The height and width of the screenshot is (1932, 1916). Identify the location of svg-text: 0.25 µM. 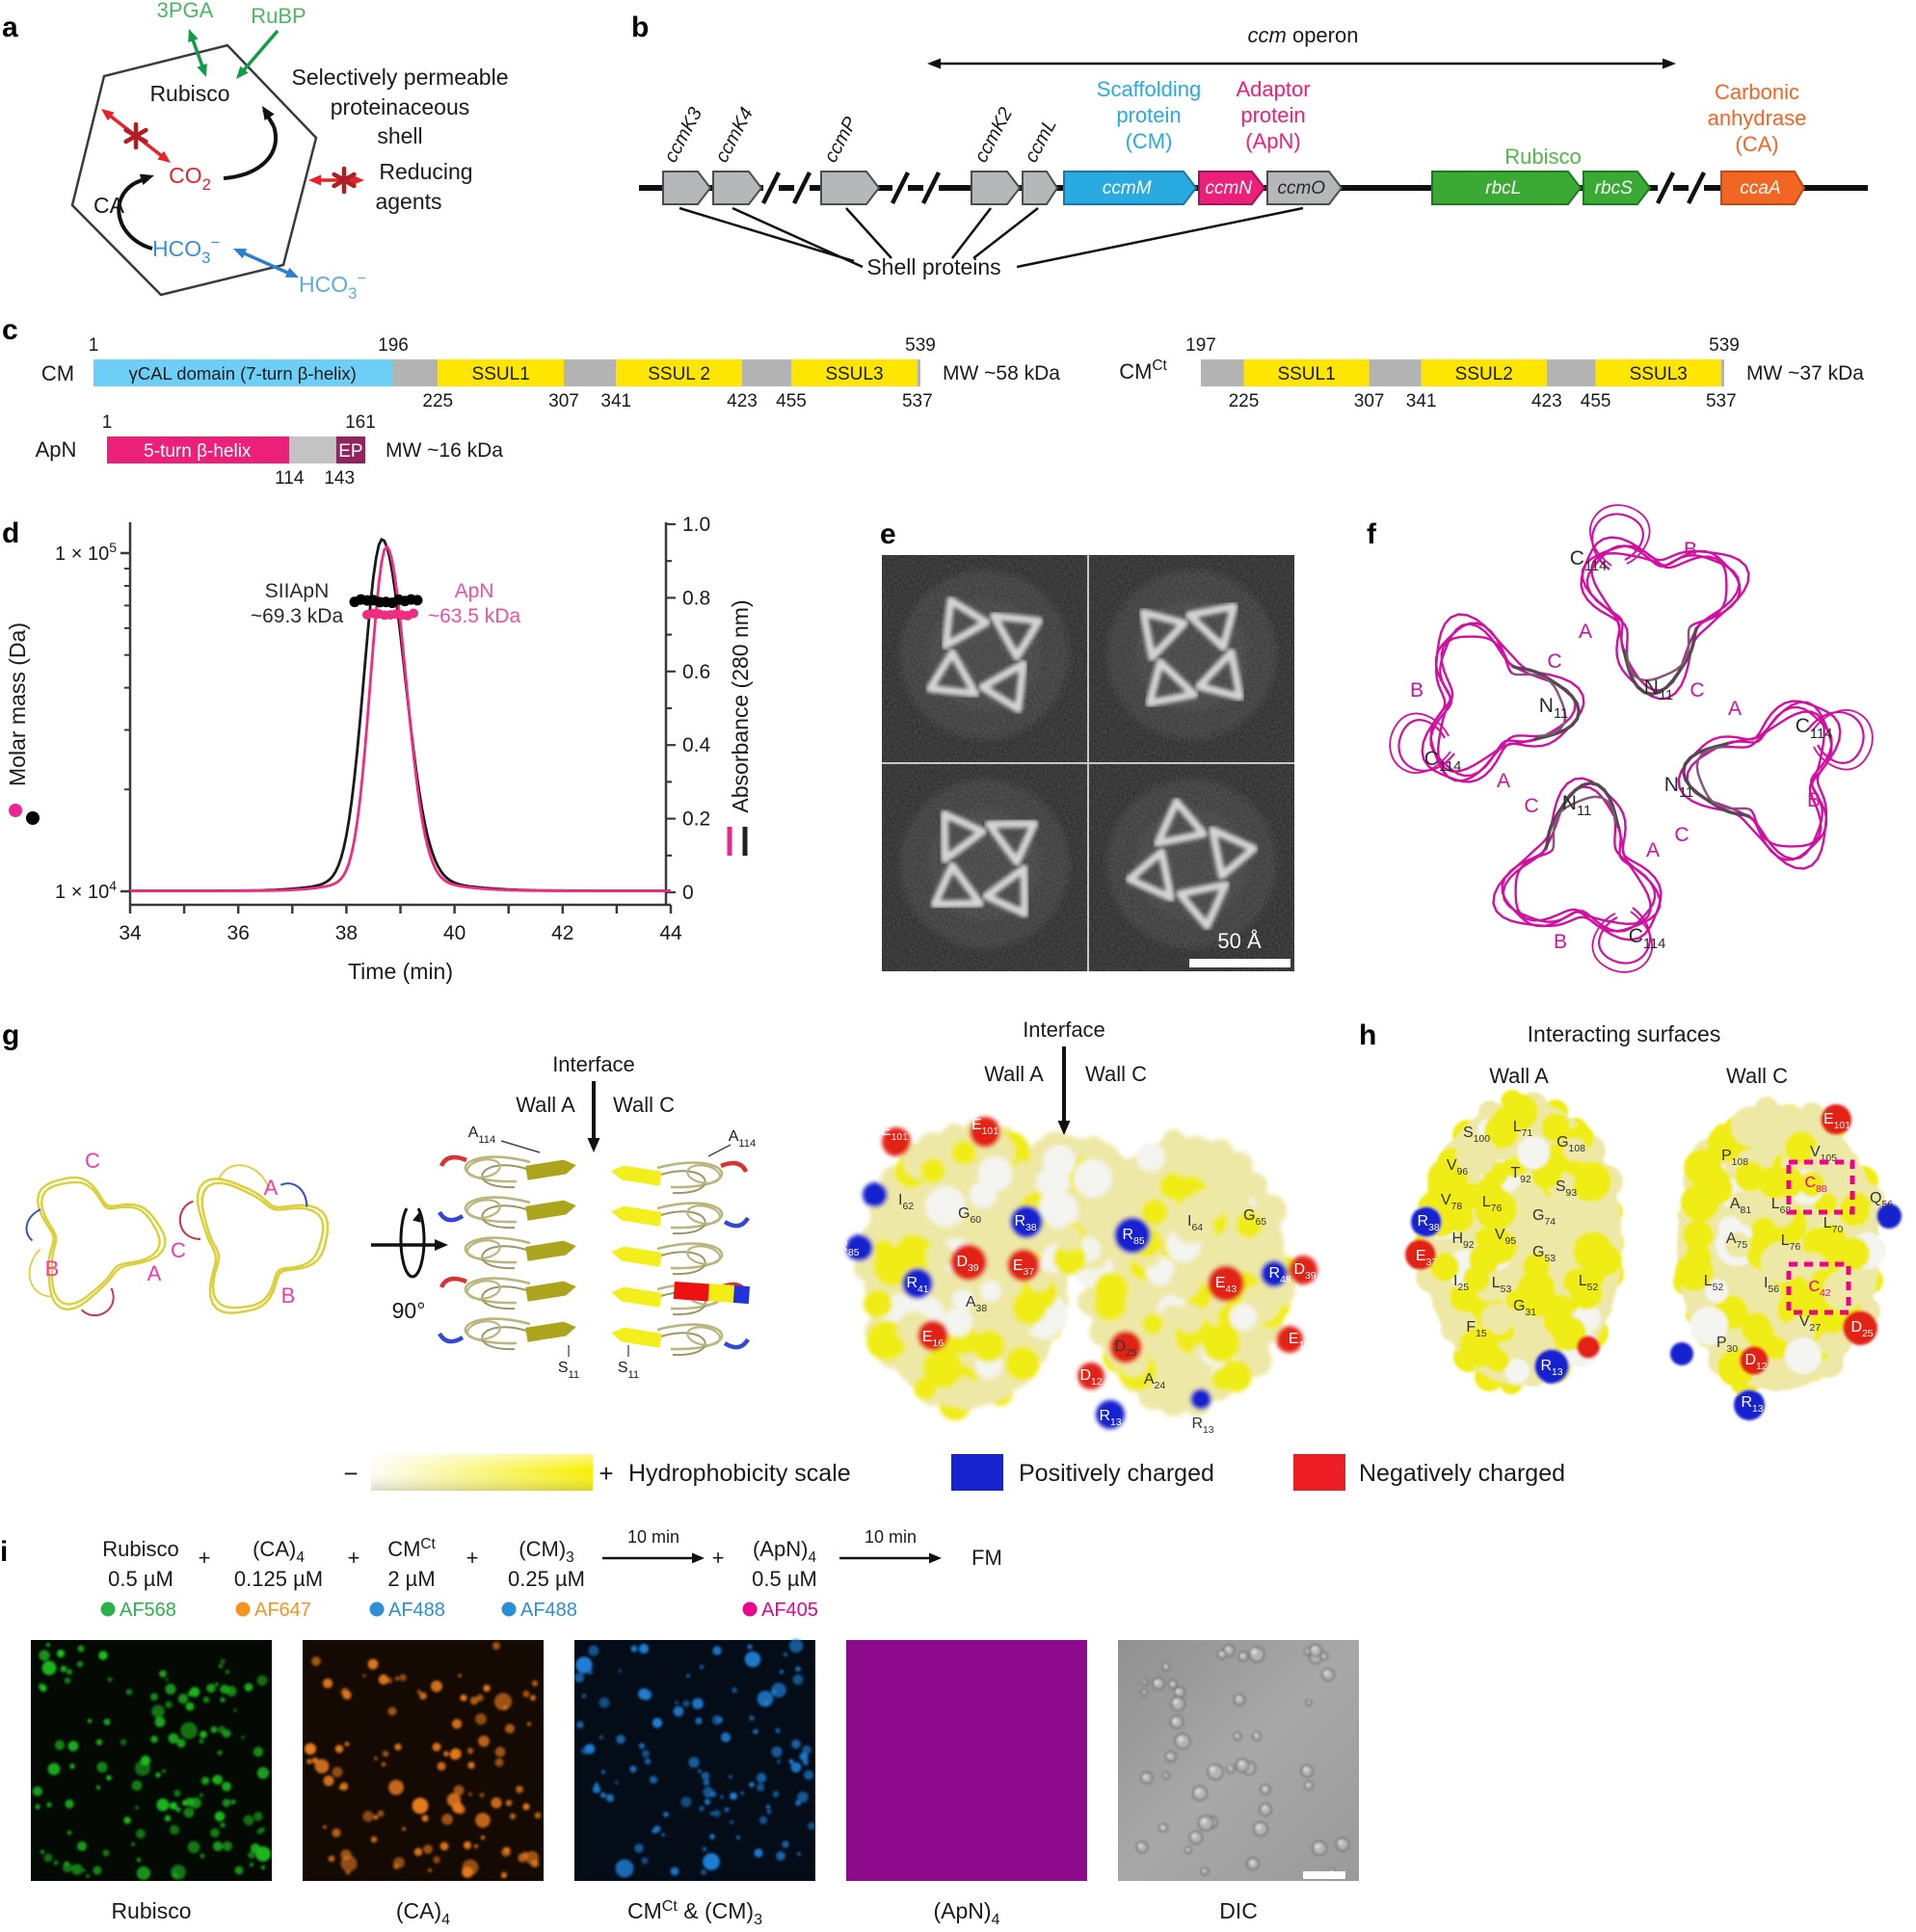
(546, 1579).